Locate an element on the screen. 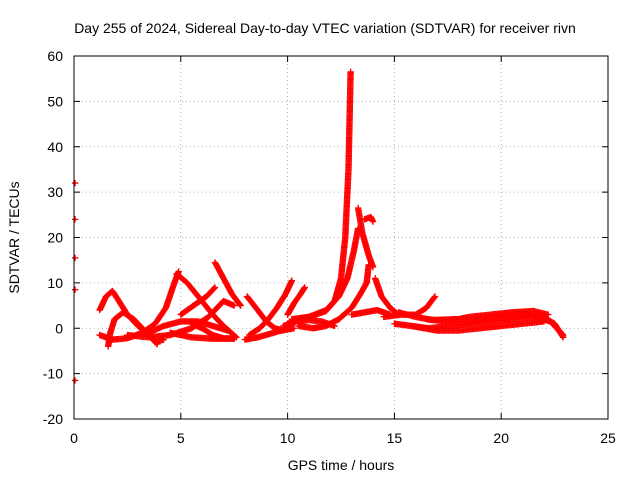 The width and height of the screenshot is (640, 480). y-tick-label: 20 is located at coordinates (55, 238).